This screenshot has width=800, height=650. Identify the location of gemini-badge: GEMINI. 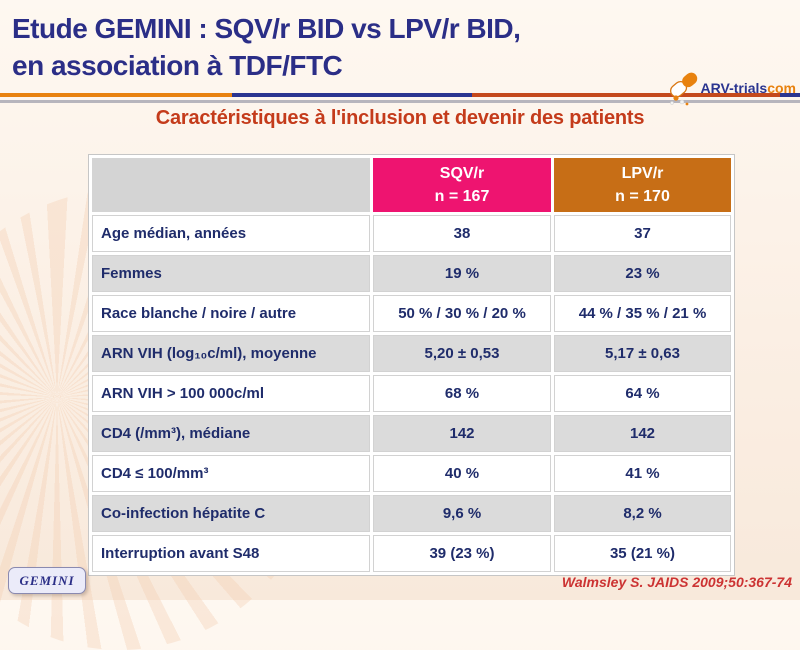
(47, 580).